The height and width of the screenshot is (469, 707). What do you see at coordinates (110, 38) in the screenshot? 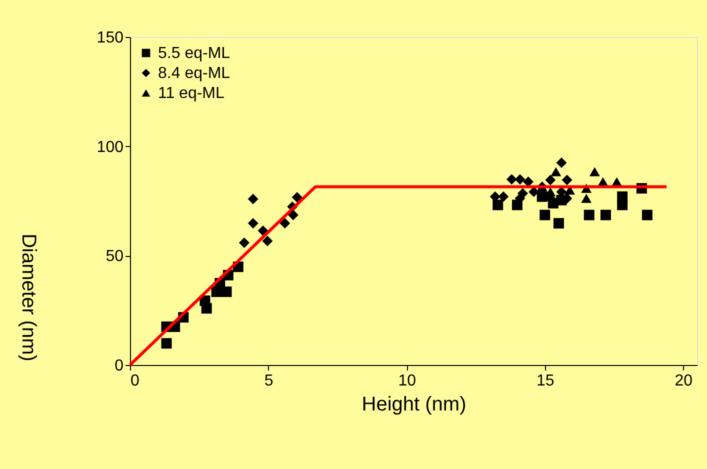
I see `y-tick-label: 150` at bounding box center [110, 38].